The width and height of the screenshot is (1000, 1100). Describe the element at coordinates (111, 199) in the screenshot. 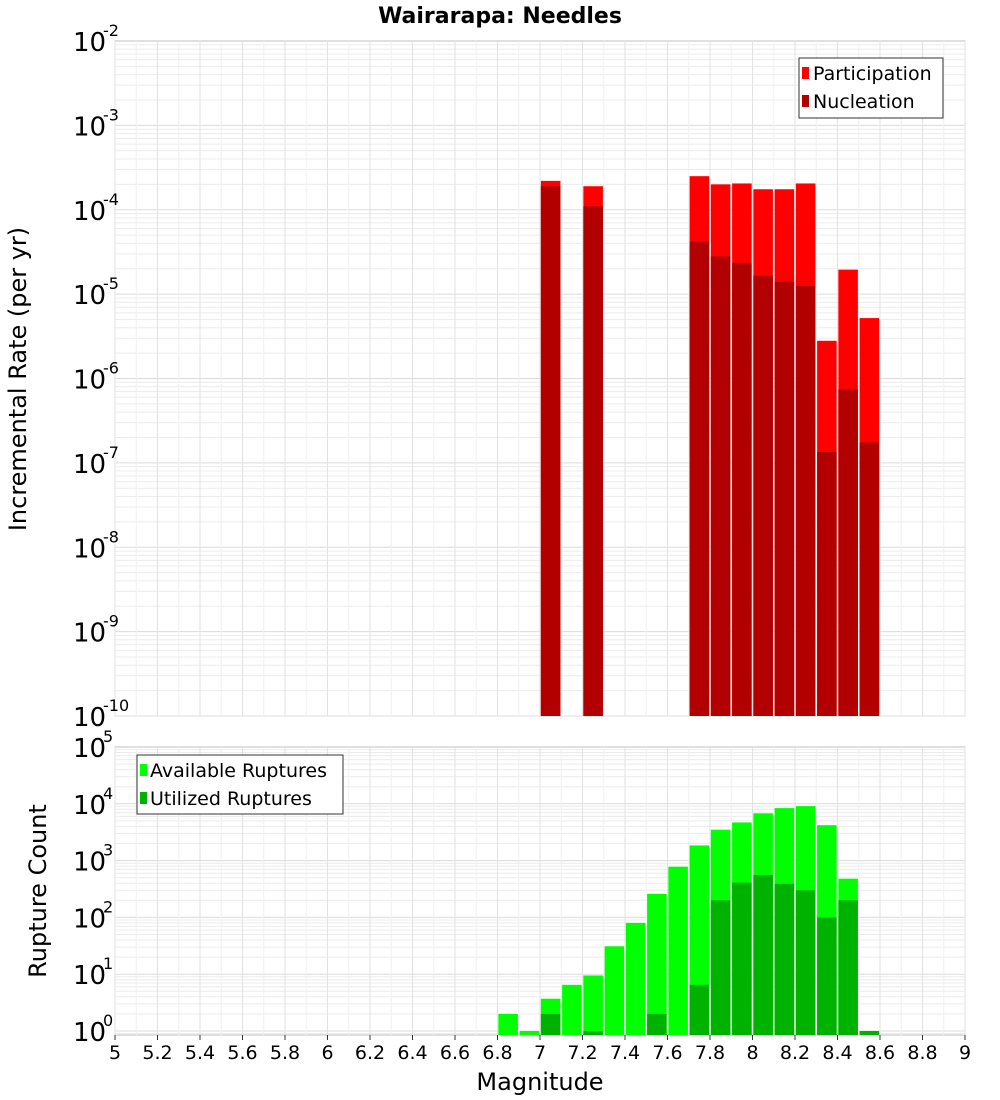

I see `top-y-tick-exponent: -4` at that location.